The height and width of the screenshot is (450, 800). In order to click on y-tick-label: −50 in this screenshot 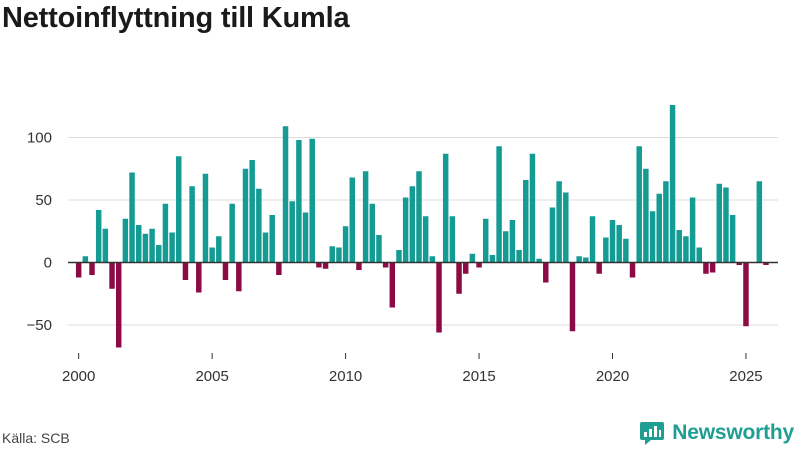, I will do `click(39, 325)`.